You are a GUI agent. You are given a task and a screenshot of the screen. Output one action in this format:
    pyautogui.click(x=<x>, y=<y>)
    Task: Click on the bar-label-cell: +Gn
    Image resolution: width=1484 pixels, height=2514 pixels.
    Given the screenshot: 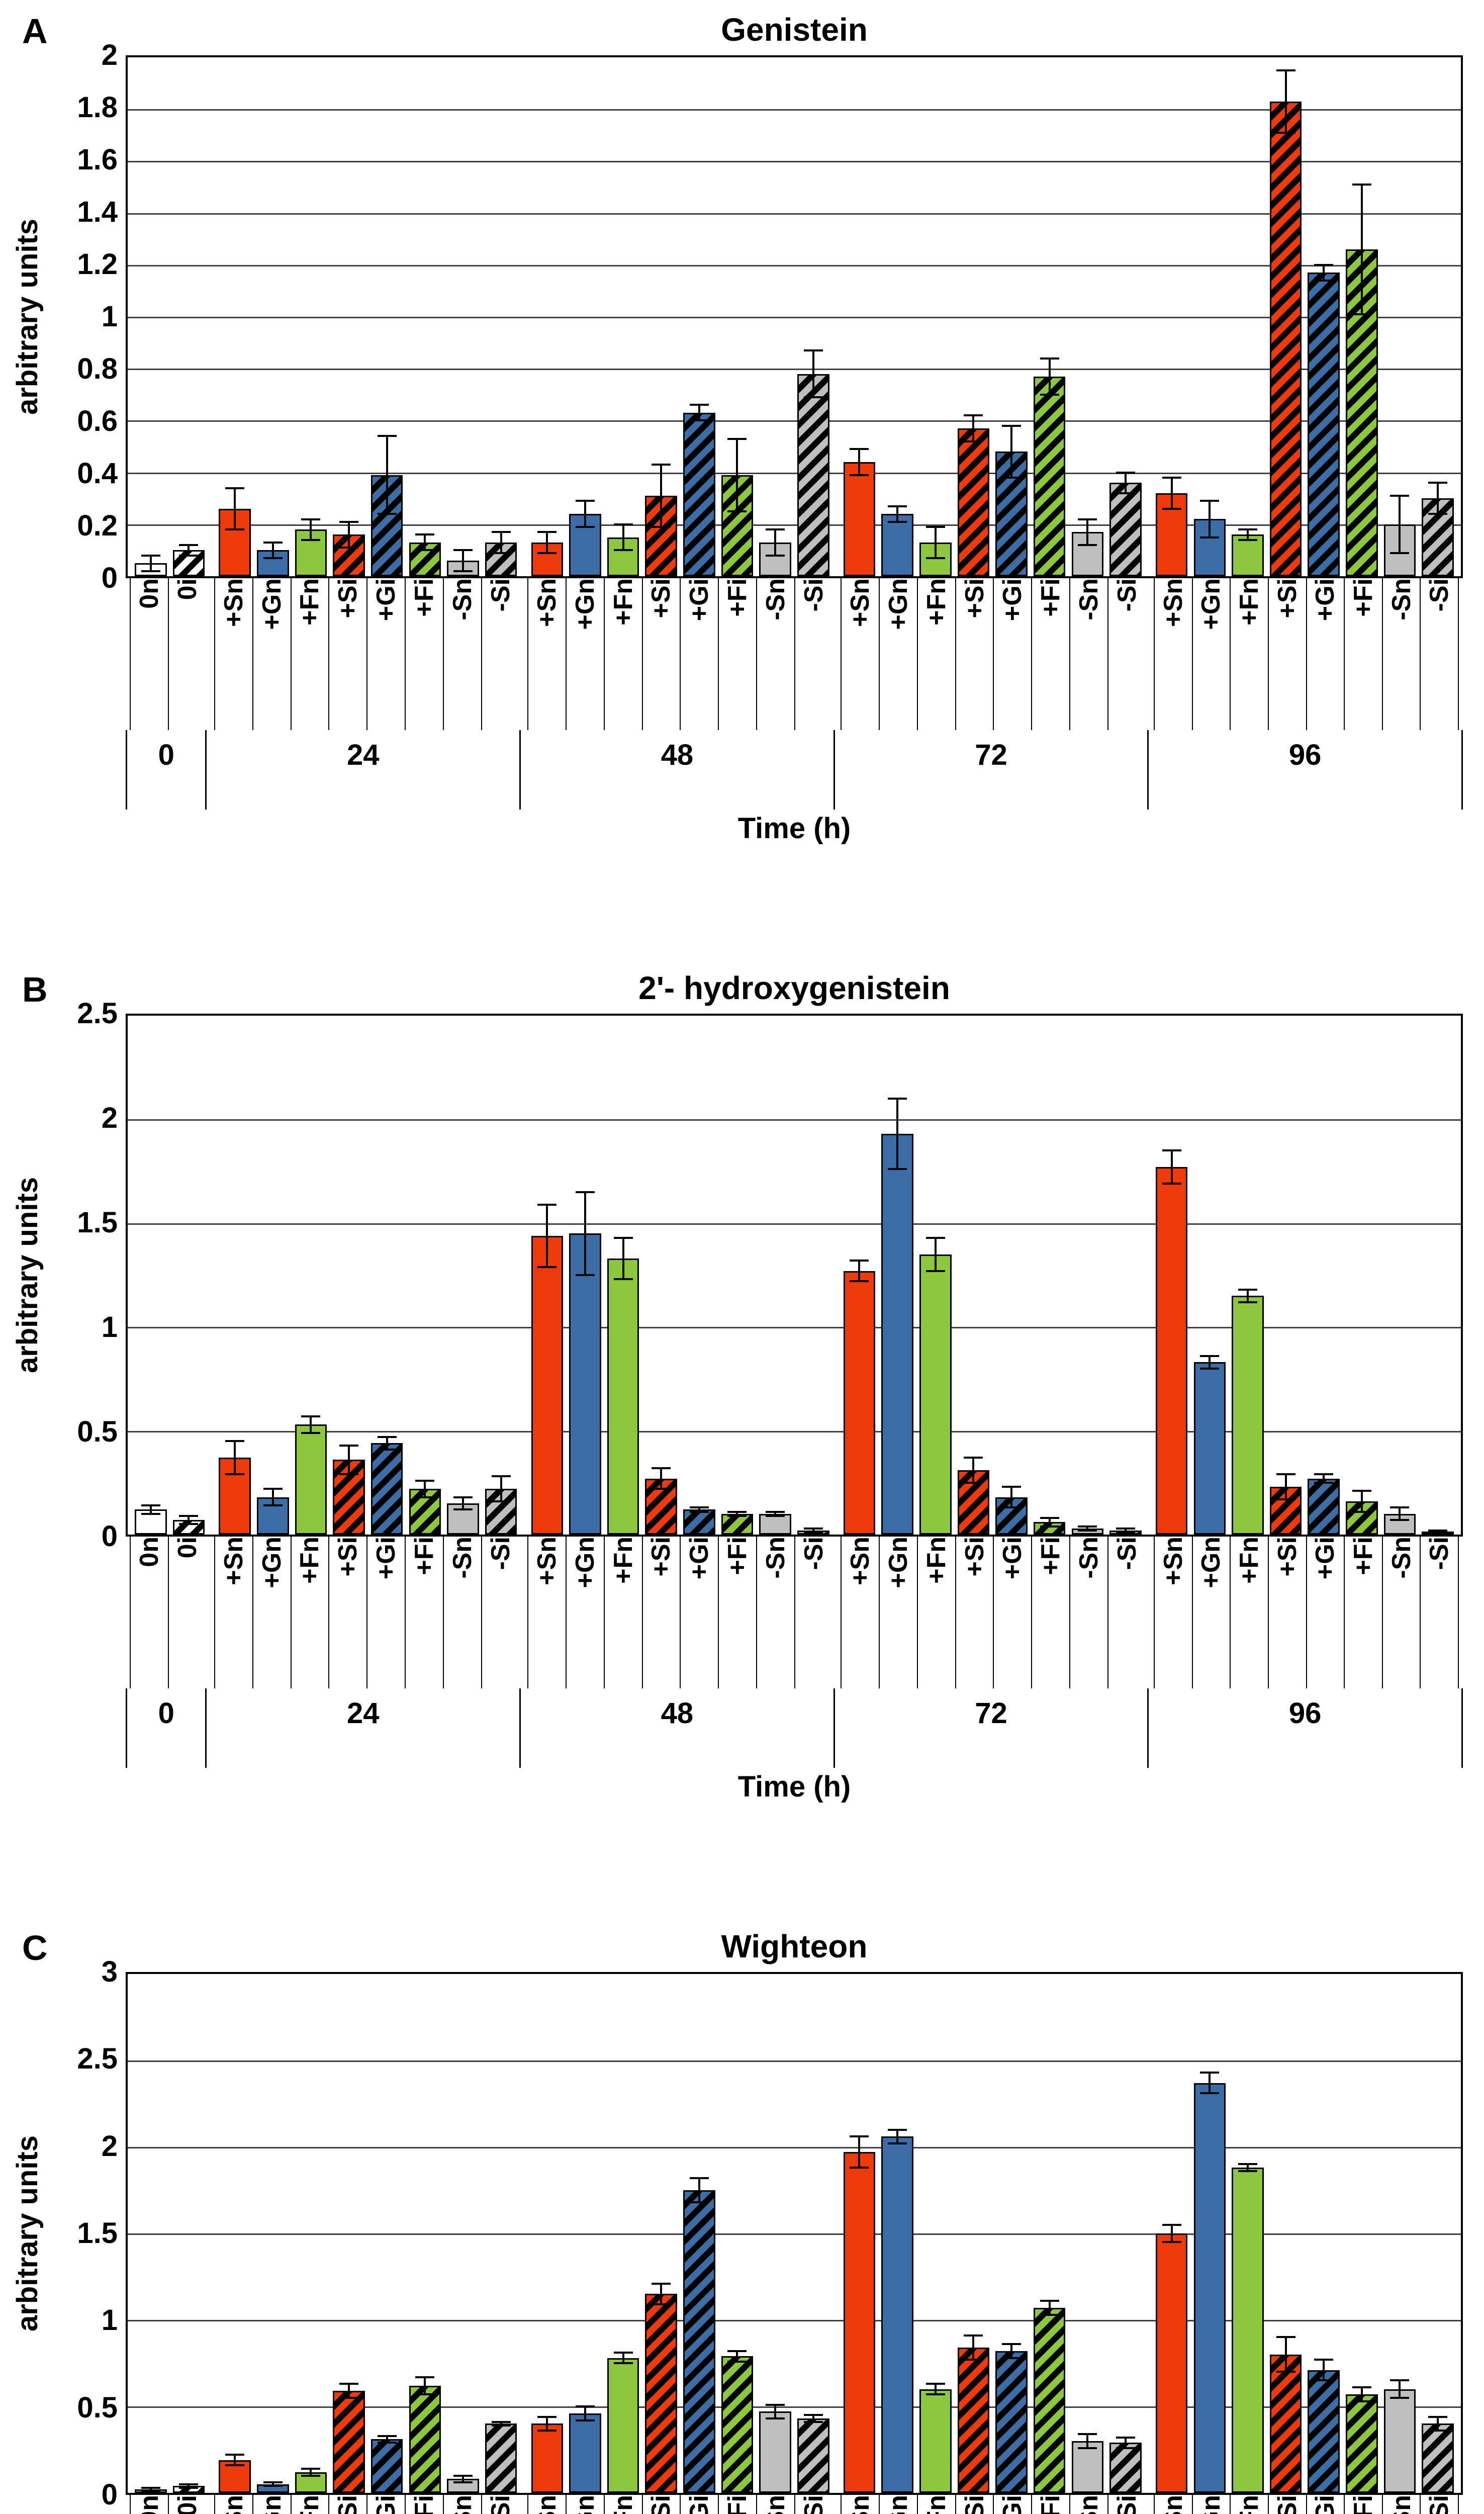 What is the action you would take?
    pyautogui.click(x=897, y=1612)
    